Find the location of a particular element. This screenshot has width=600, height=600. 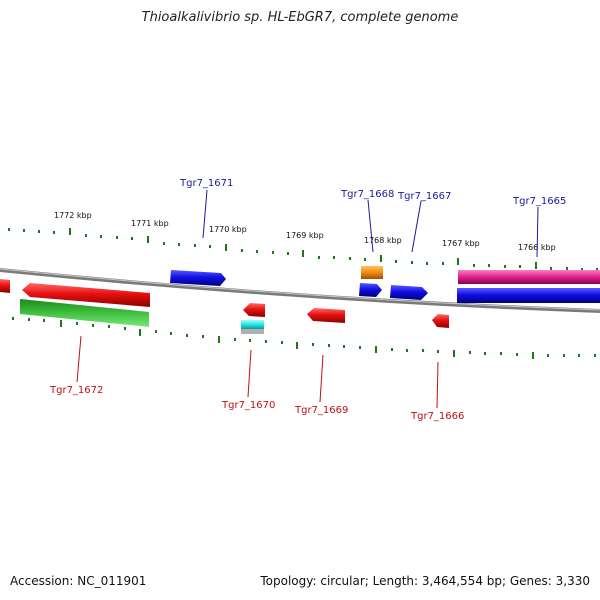

gene-label-tgr7-1666: Tgr7_1666 is located at coordinates (437, 416).